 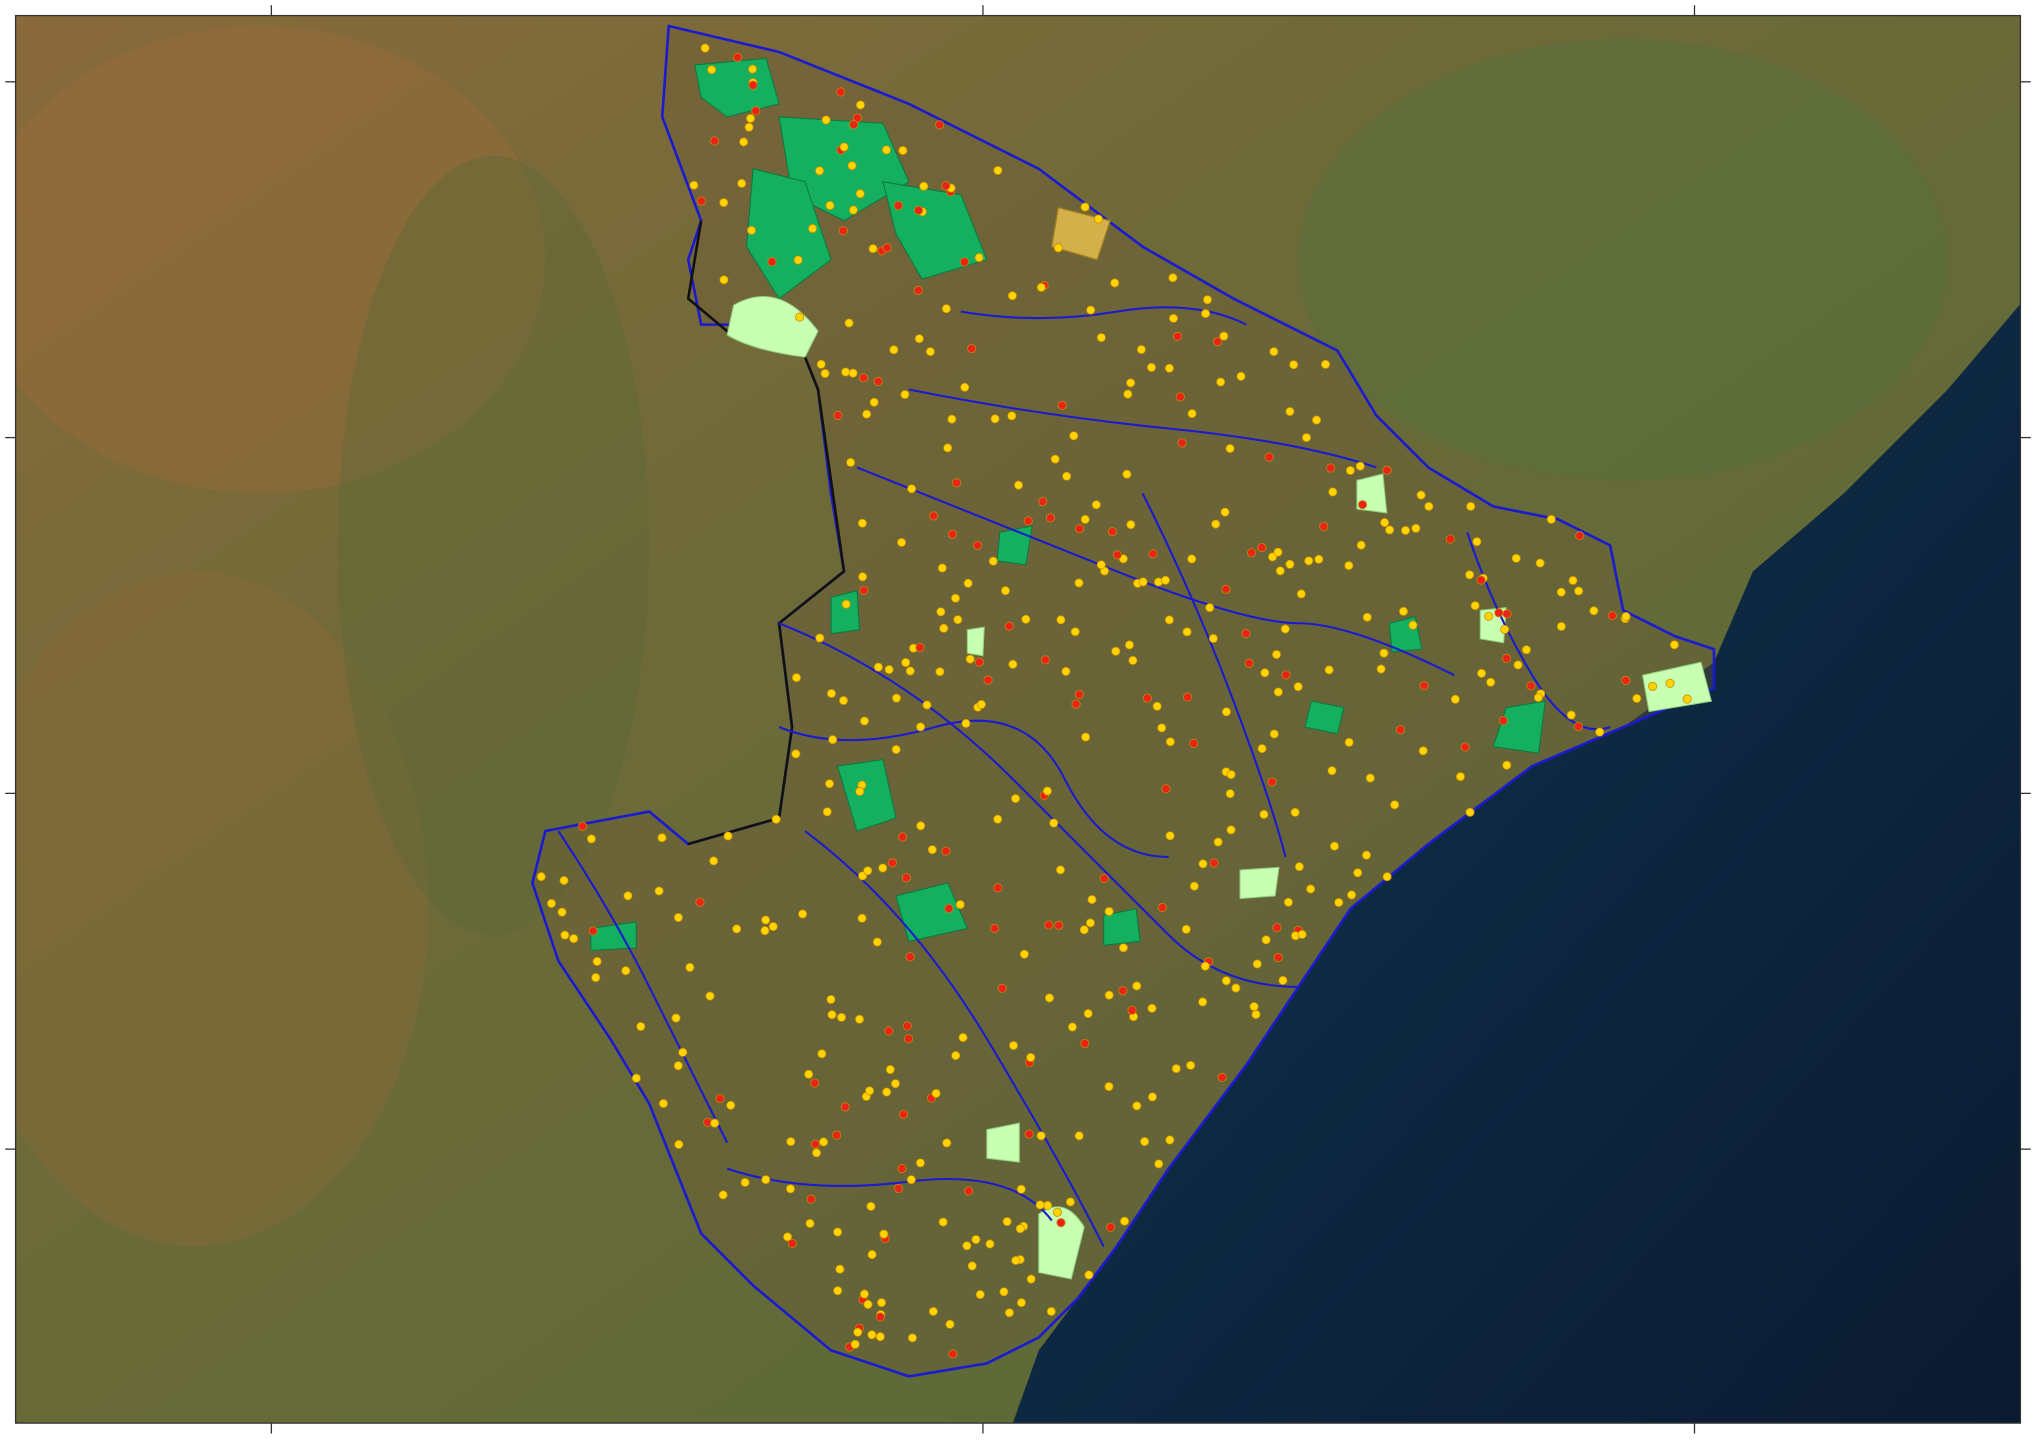 What do you see at coordinates (613, 936) in the screenshot?
I see `forest-patch` at bounding box center [613, 936].